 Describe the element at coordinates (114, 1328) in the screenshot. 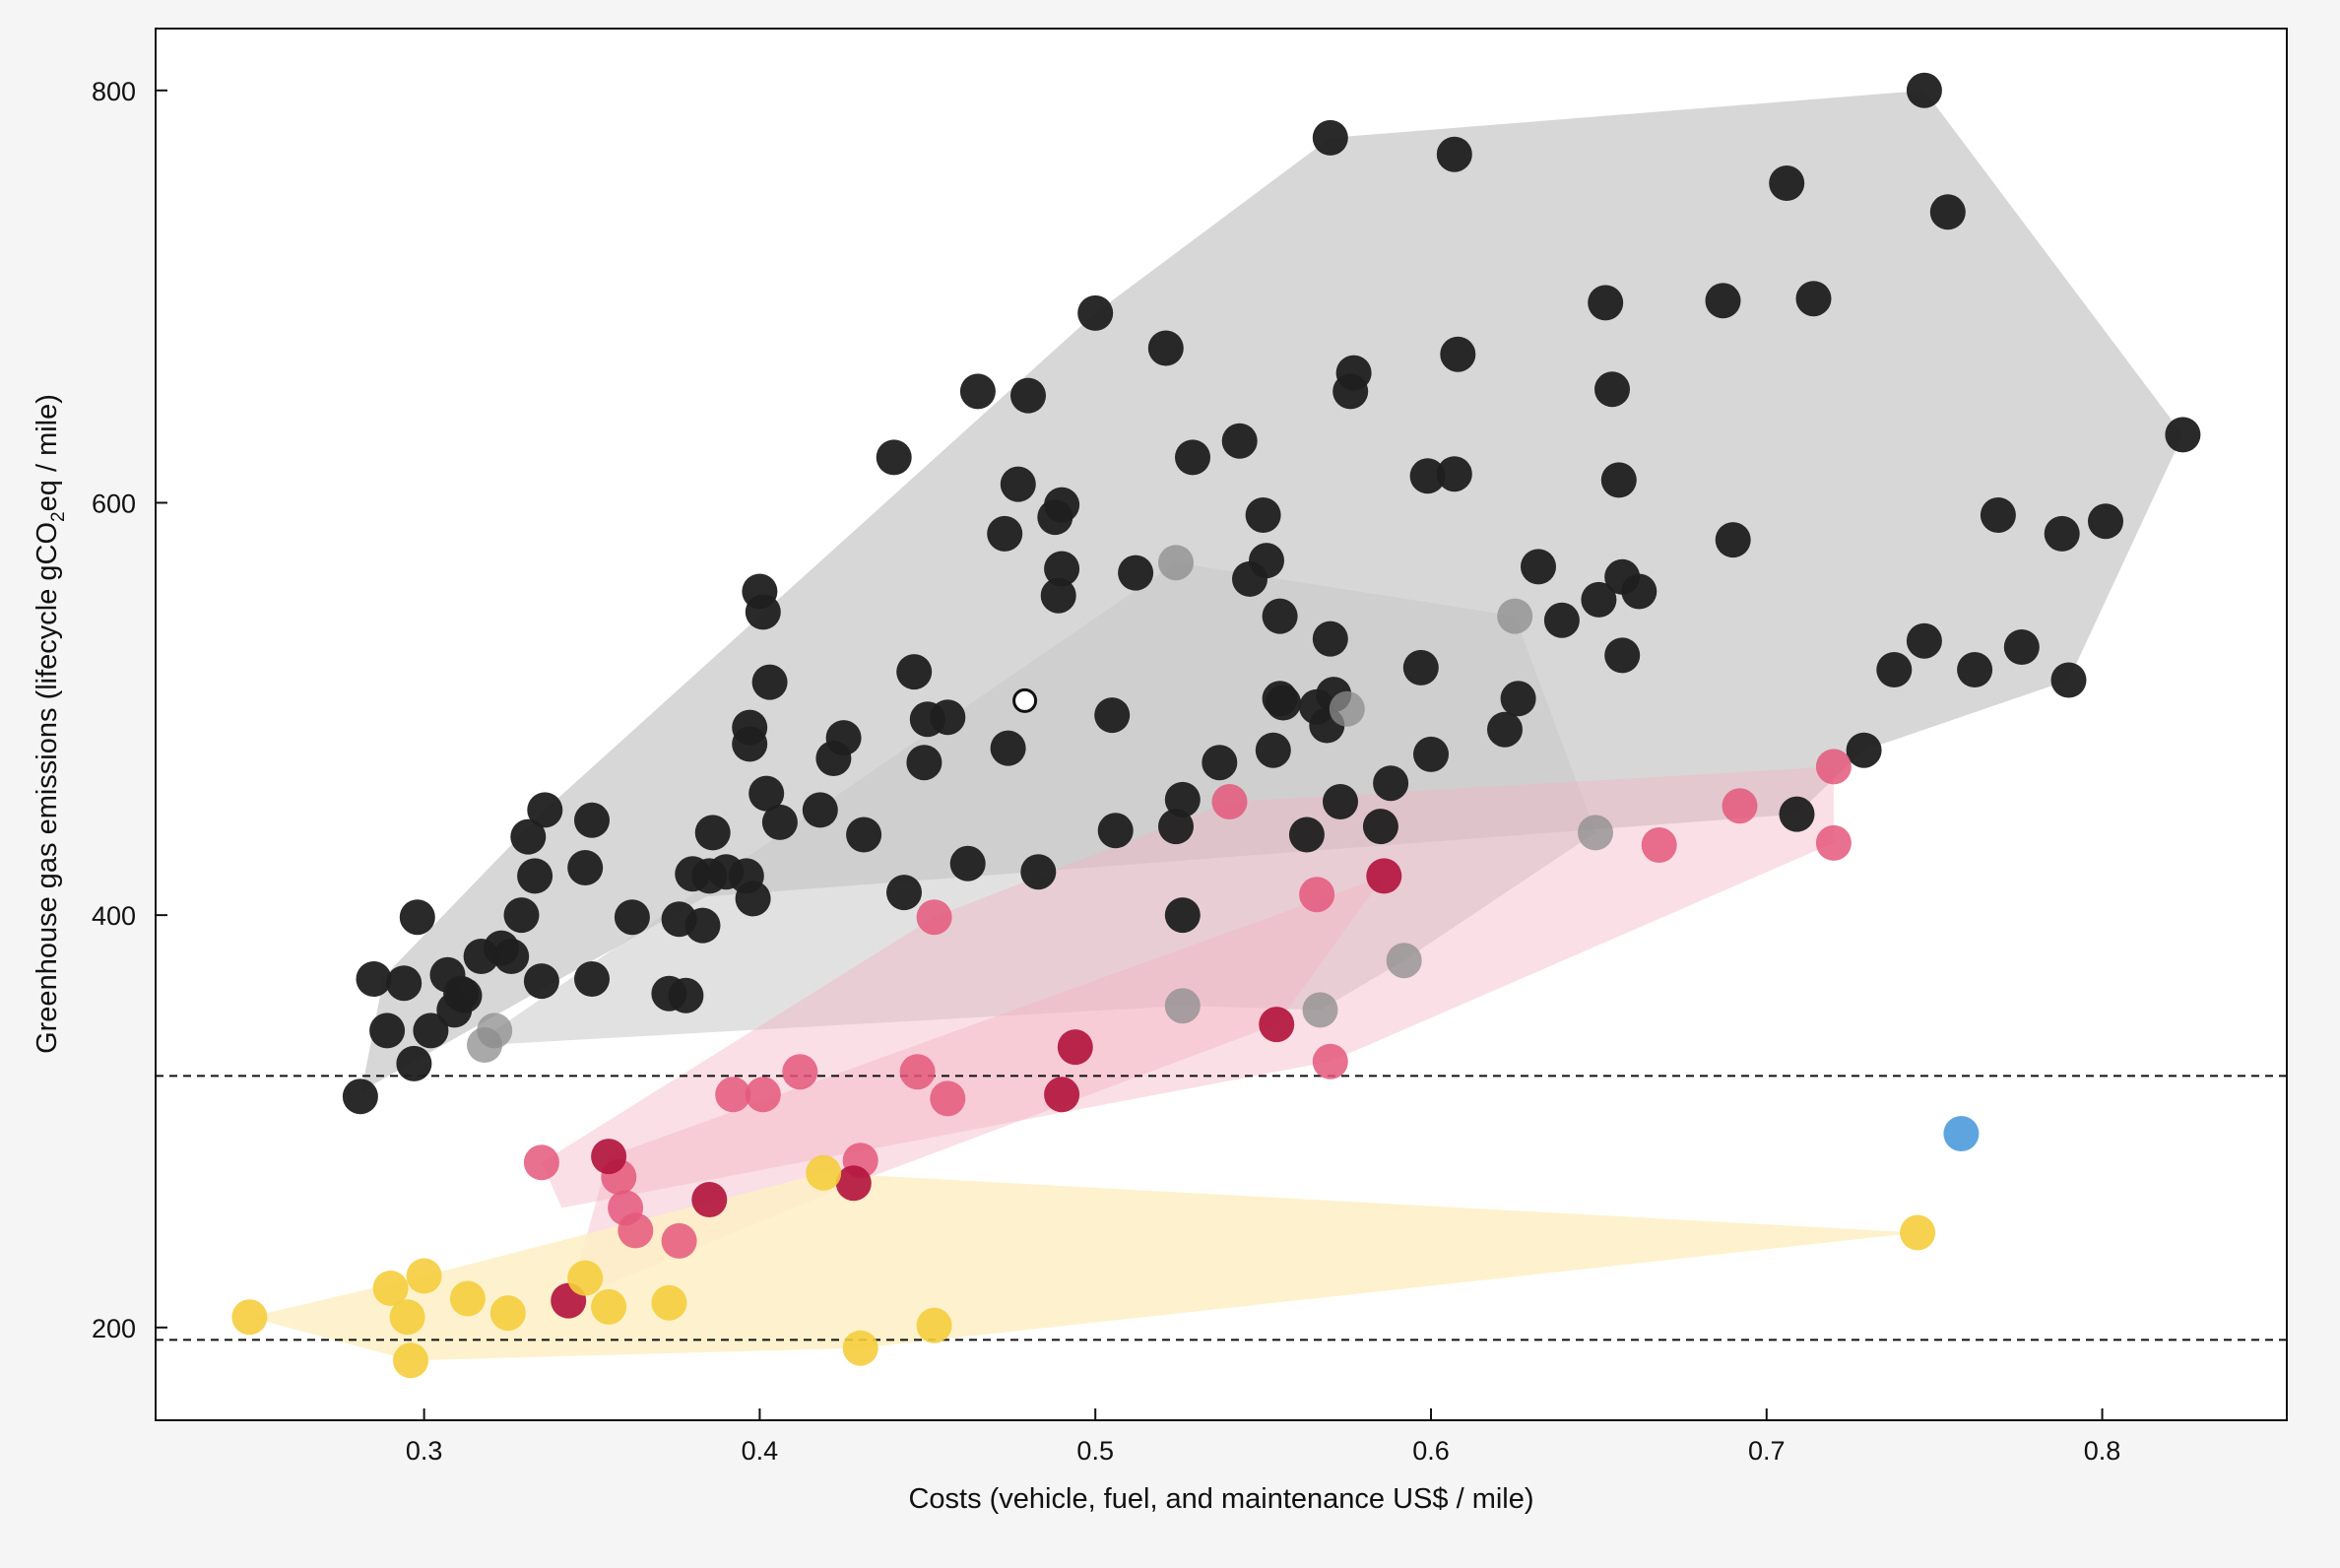

I see `y-tick-label-1: 200` at that location.